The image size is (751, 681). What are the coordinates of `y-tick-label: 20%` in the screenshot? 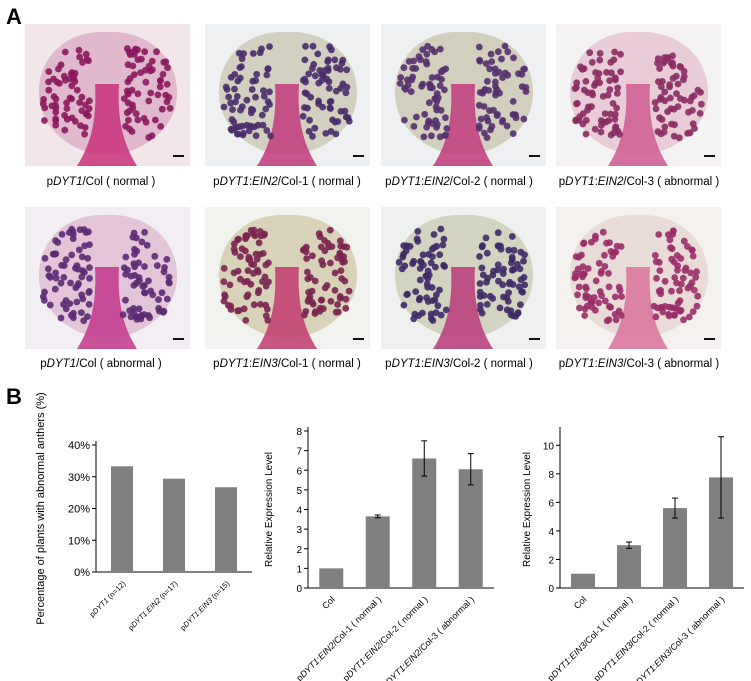 It's located at (79, 510).